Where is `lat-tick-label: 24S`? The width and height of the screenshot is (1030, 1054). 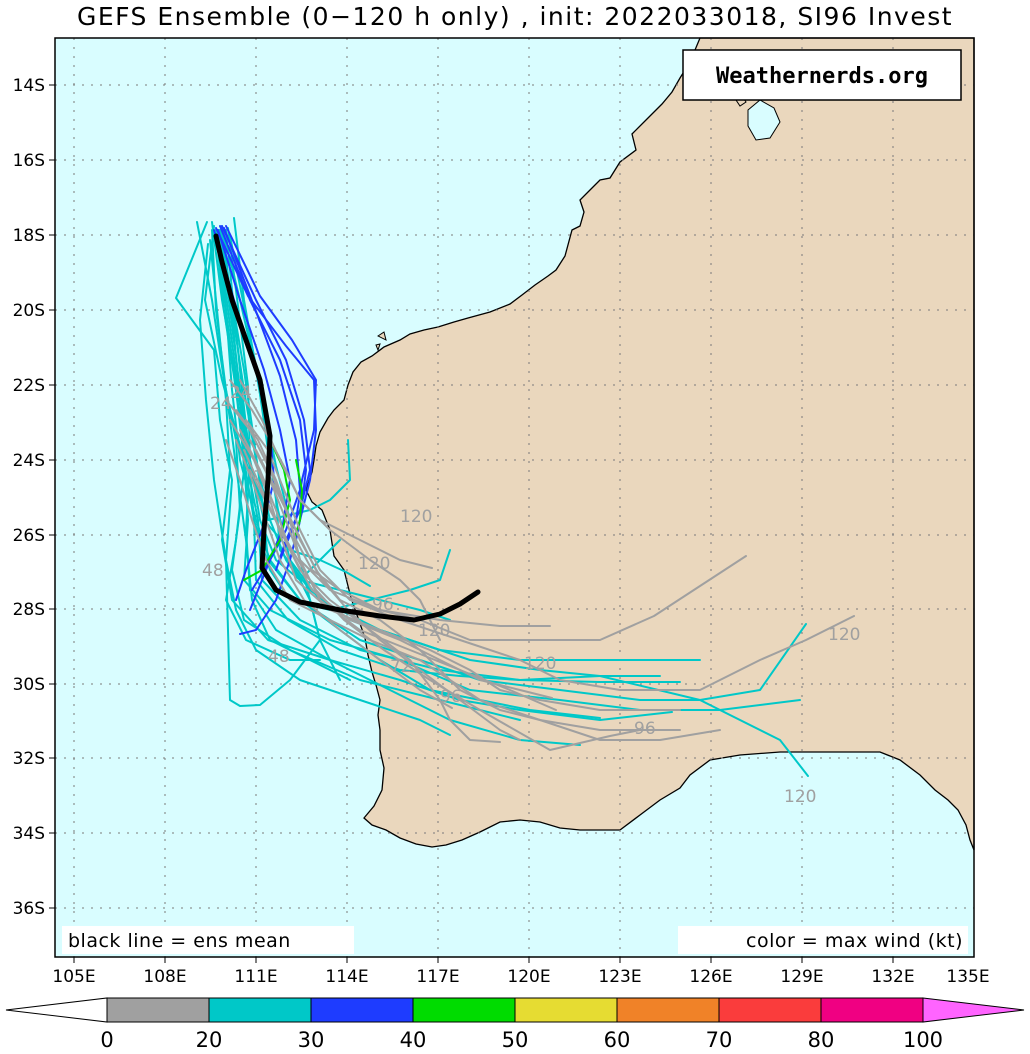 lat-tick-label: 24S is located at coordinates (29, 461).